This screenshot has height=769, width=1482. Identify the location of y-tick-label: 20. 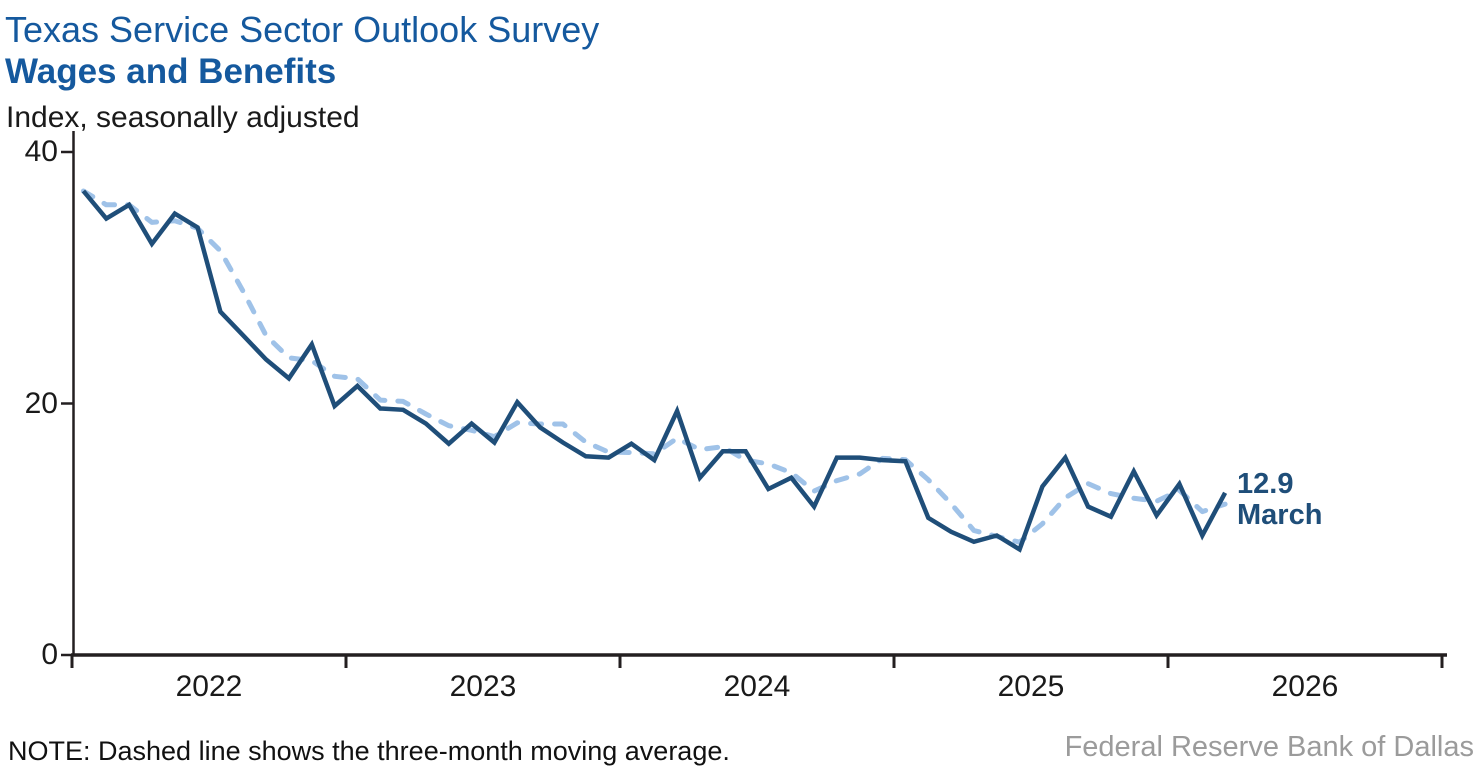
(41, 403).